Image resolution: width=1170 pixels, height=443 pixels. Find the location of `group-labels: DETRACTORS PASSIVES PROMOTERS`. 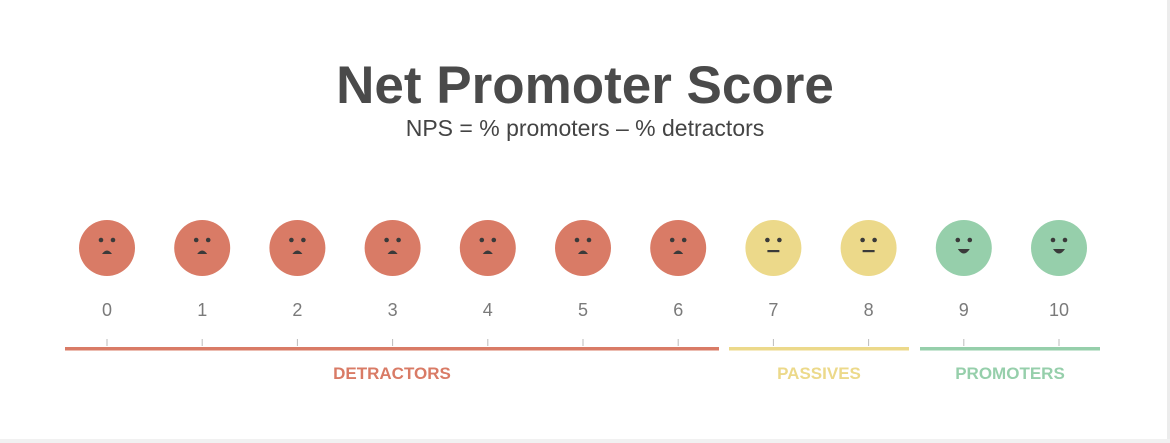

group-labels: DETRACTORS PASSIVES PROMOTERS is located at coordinates (699, 373).